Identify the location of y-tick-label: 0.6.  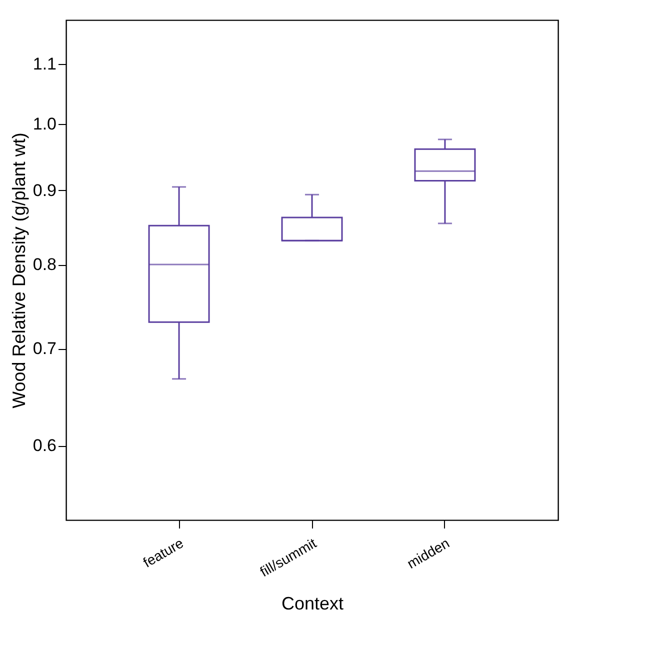
(44, 446).